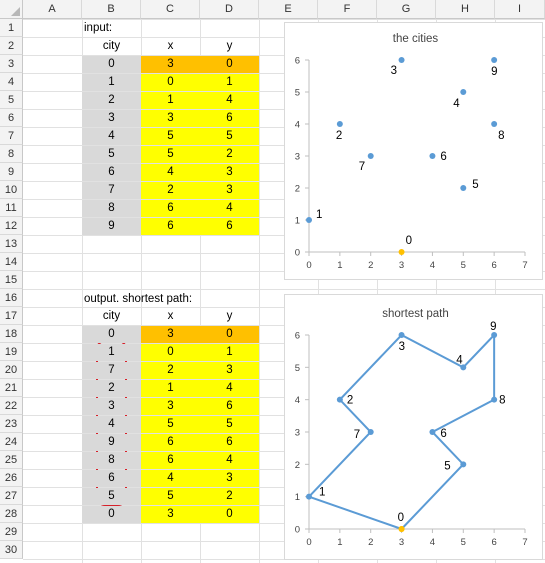  What do you see at coordinates (520, 9) in the screenshot?
I see `column-header-i: I` at bounding box center [520, 9].